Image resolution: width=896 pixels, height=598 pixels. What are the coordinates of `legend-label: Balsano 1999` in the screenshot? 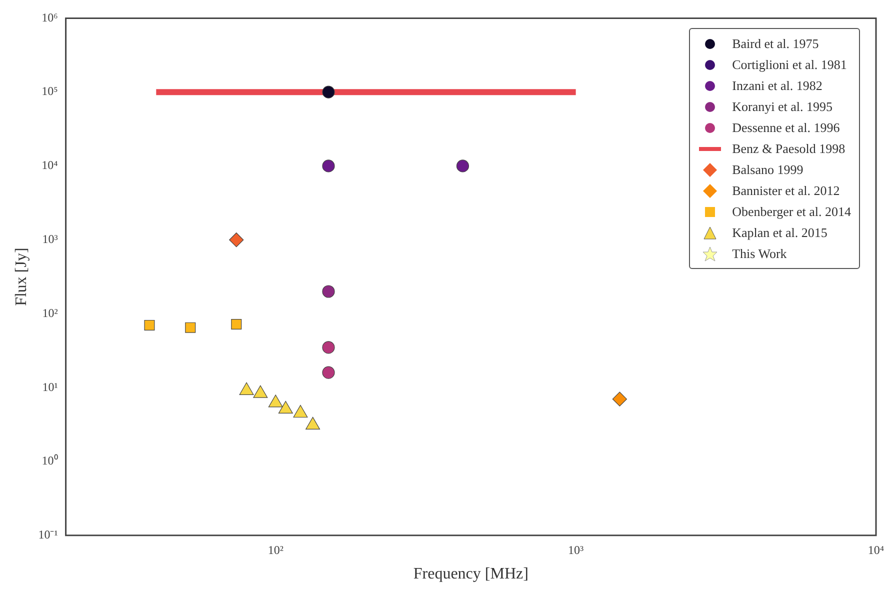 It's located at (768, 170).